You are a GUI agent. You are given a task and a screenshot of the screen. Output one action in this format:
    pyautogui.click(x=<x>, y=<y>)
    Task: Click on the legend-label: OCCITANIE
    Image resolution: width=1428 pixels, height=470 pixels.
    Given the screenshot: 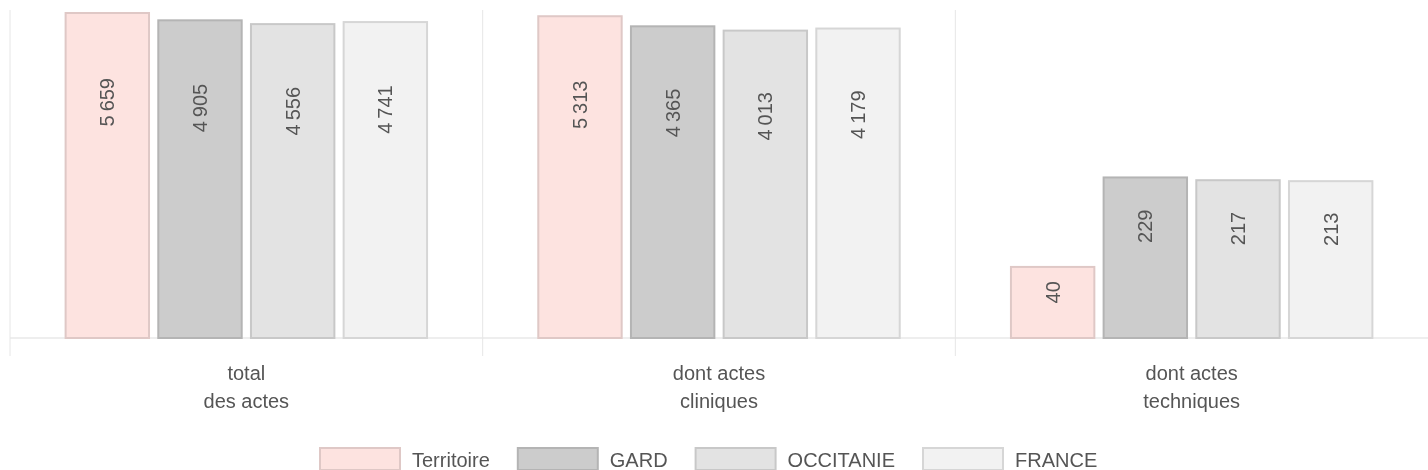 What is the action you would take?
    pyautogui.click(x=841, y=459)
    